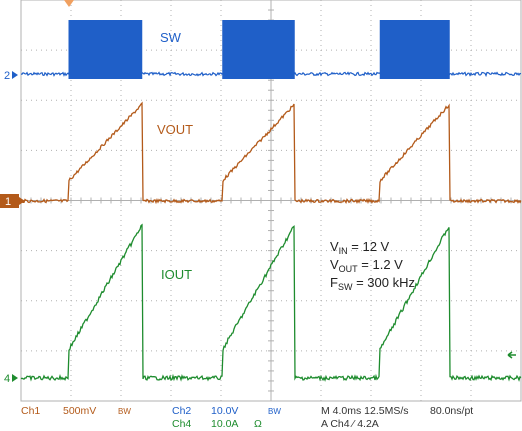  Describe the element at coordinates (79, 411) in the screenshot. I see `ch1-scale: 500mV` at that location.